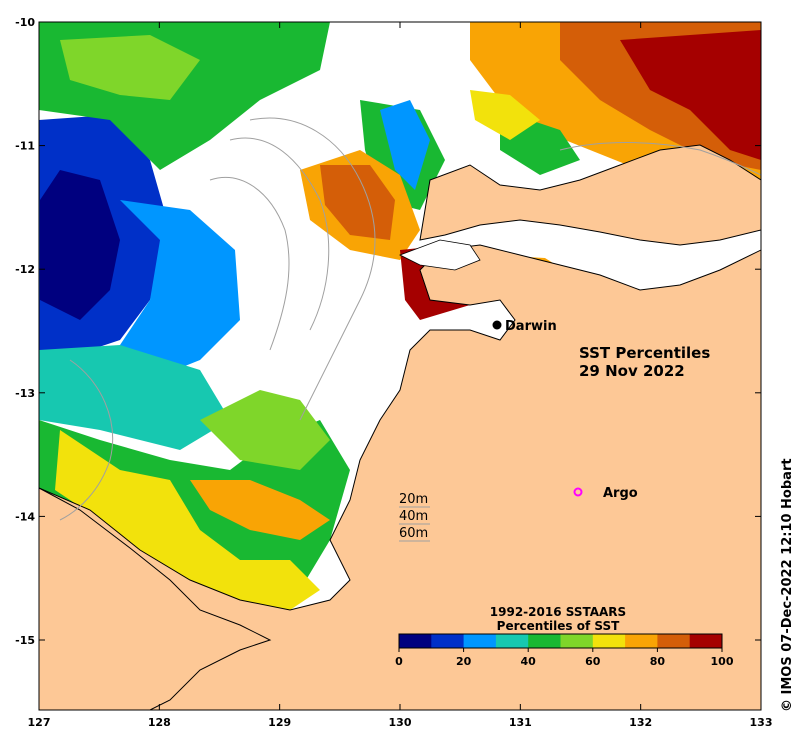 This screenshot has height=750, width=800. What do you see at coordinates (761, 722) in the screenshot?
I see `lon-tick-label: 133` at bounding box center [761, 722].